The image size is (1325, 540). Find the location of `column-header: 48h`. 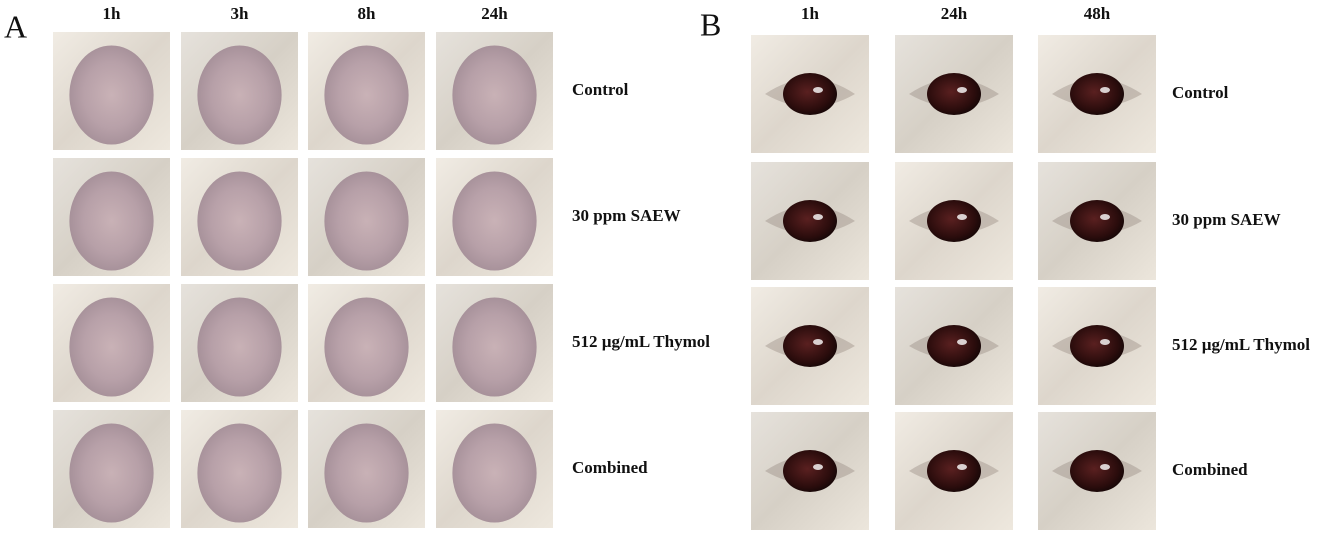

column-header: 48h is located at coordinates (1097, 13).